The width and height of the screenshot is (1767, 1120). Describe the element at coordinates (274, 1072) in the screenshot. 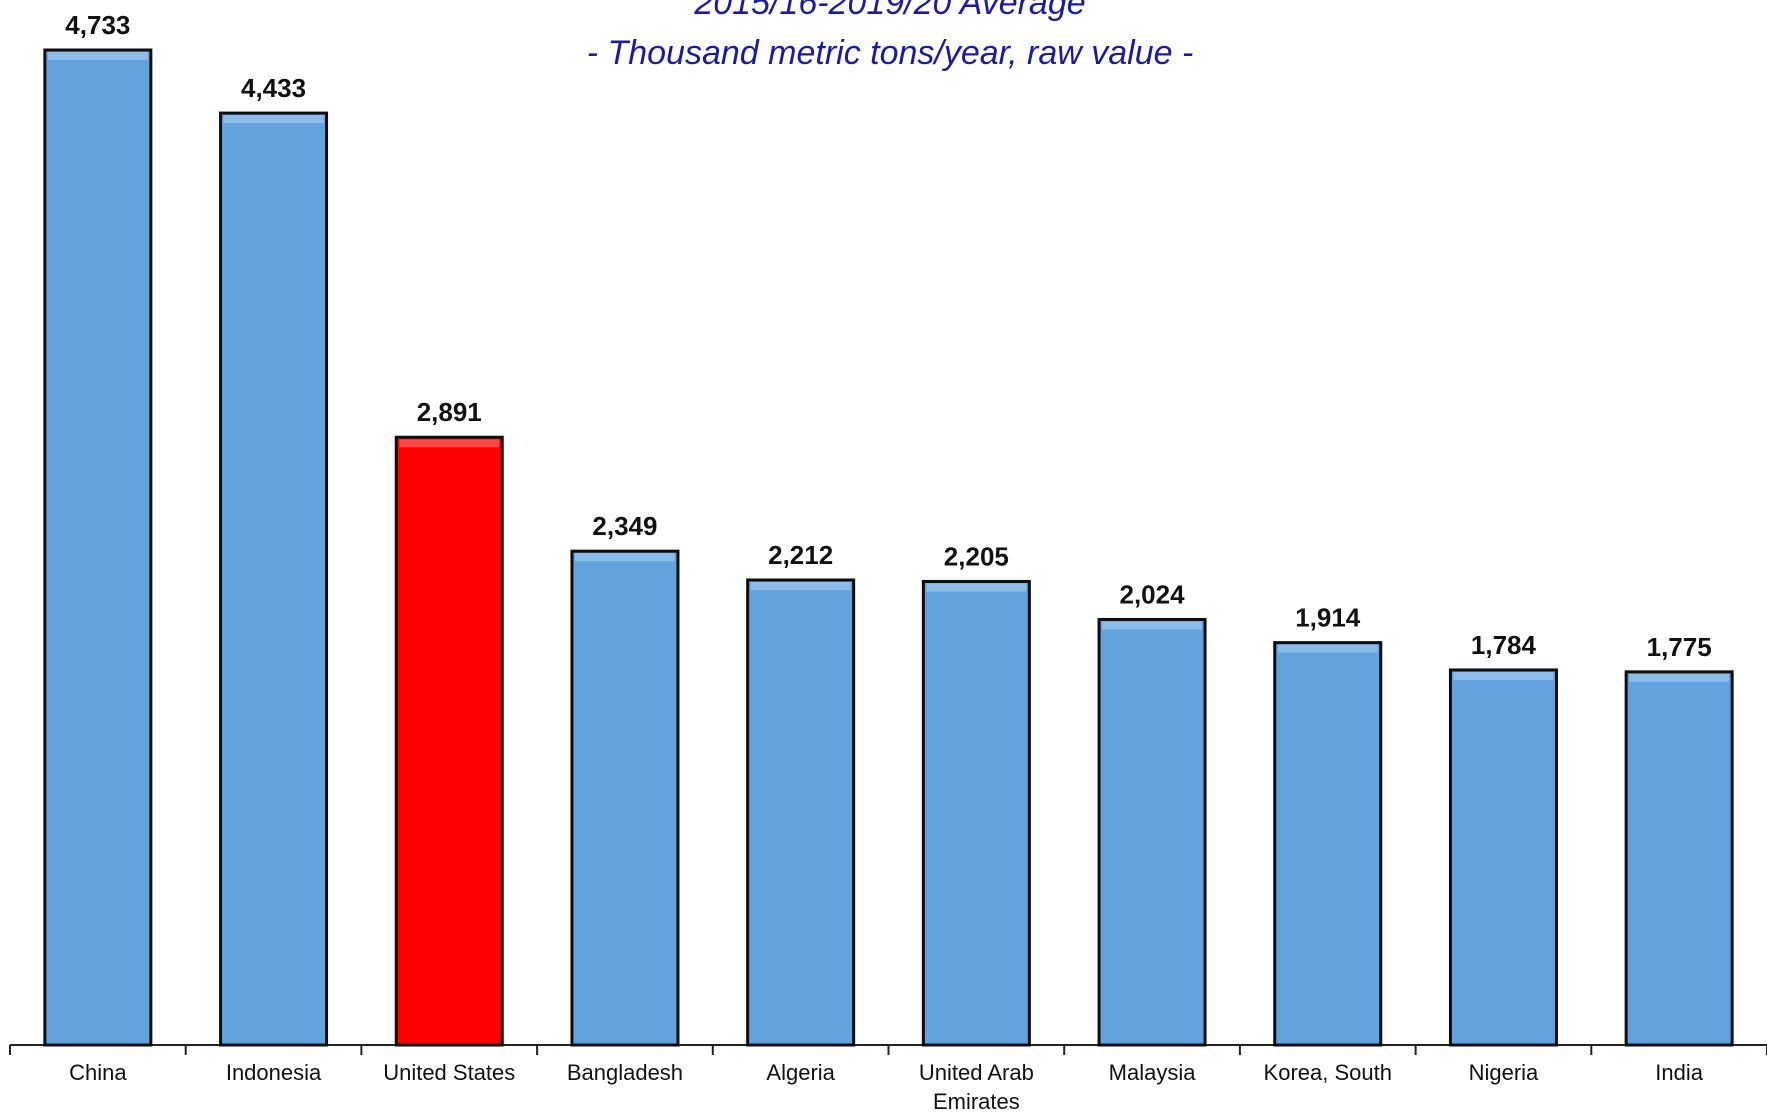

I see `category-label-indonesia: Indonesia` at that location.